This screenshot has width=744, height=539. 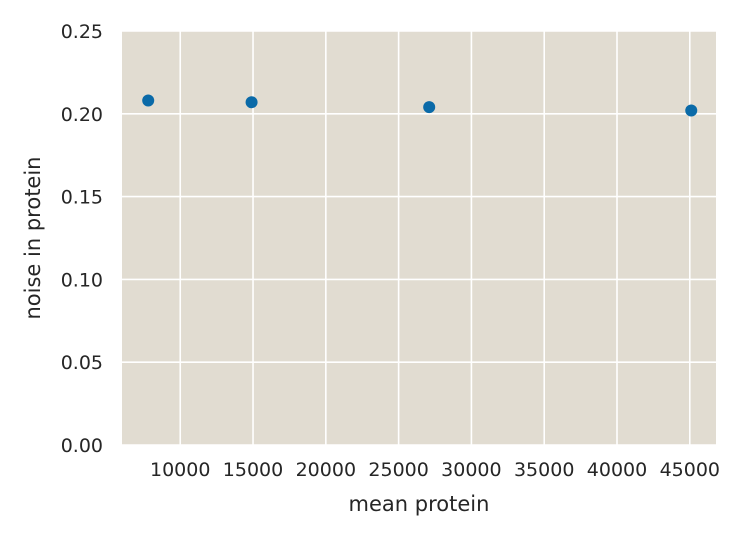 I want to click on x-tick-label: 45000, so click(x=690, y=470).